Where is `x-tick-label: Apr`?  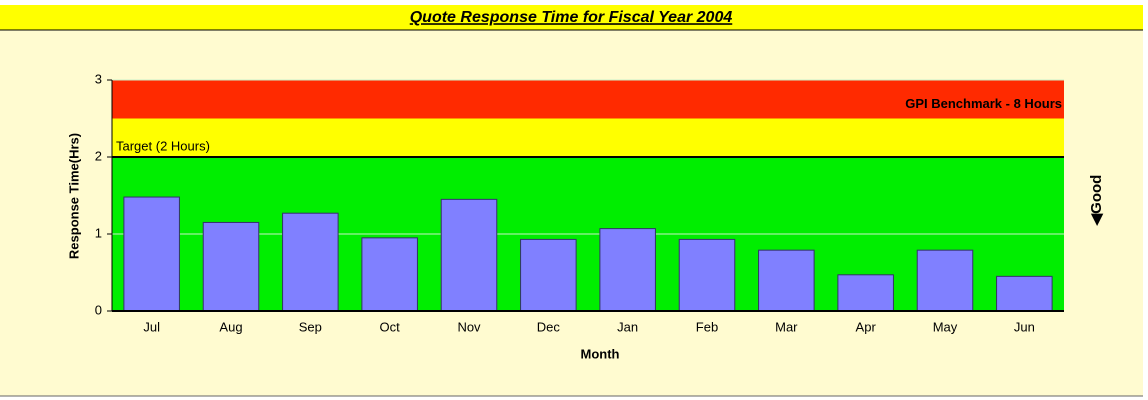
x-tick-label: Apr is located at coordinates (866, 326).